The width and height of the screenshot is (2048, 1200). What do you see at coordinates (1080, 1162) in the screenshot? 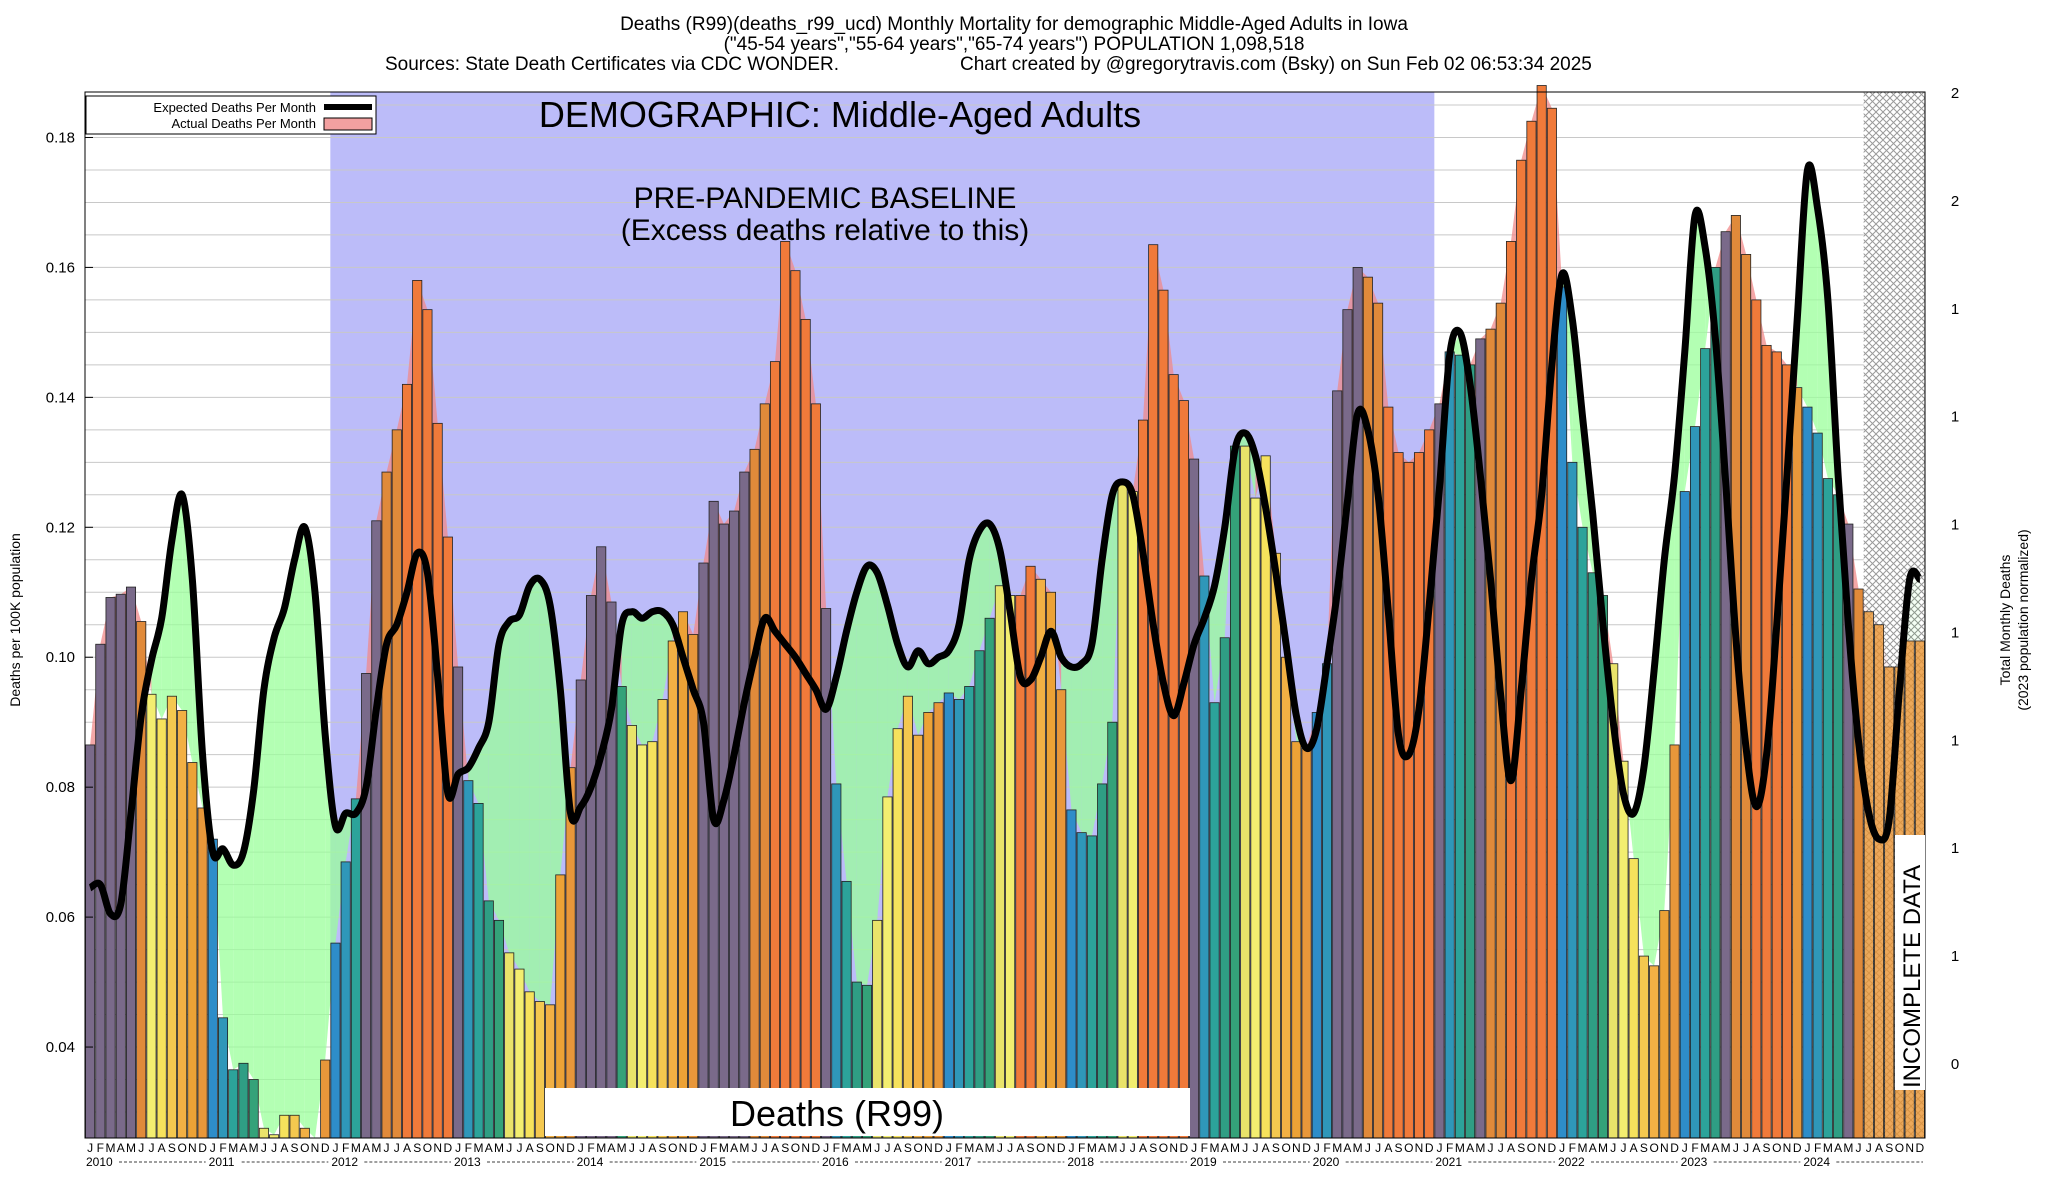
I see `year-tick-label: 2018` at bounding box center [1080, 1162].